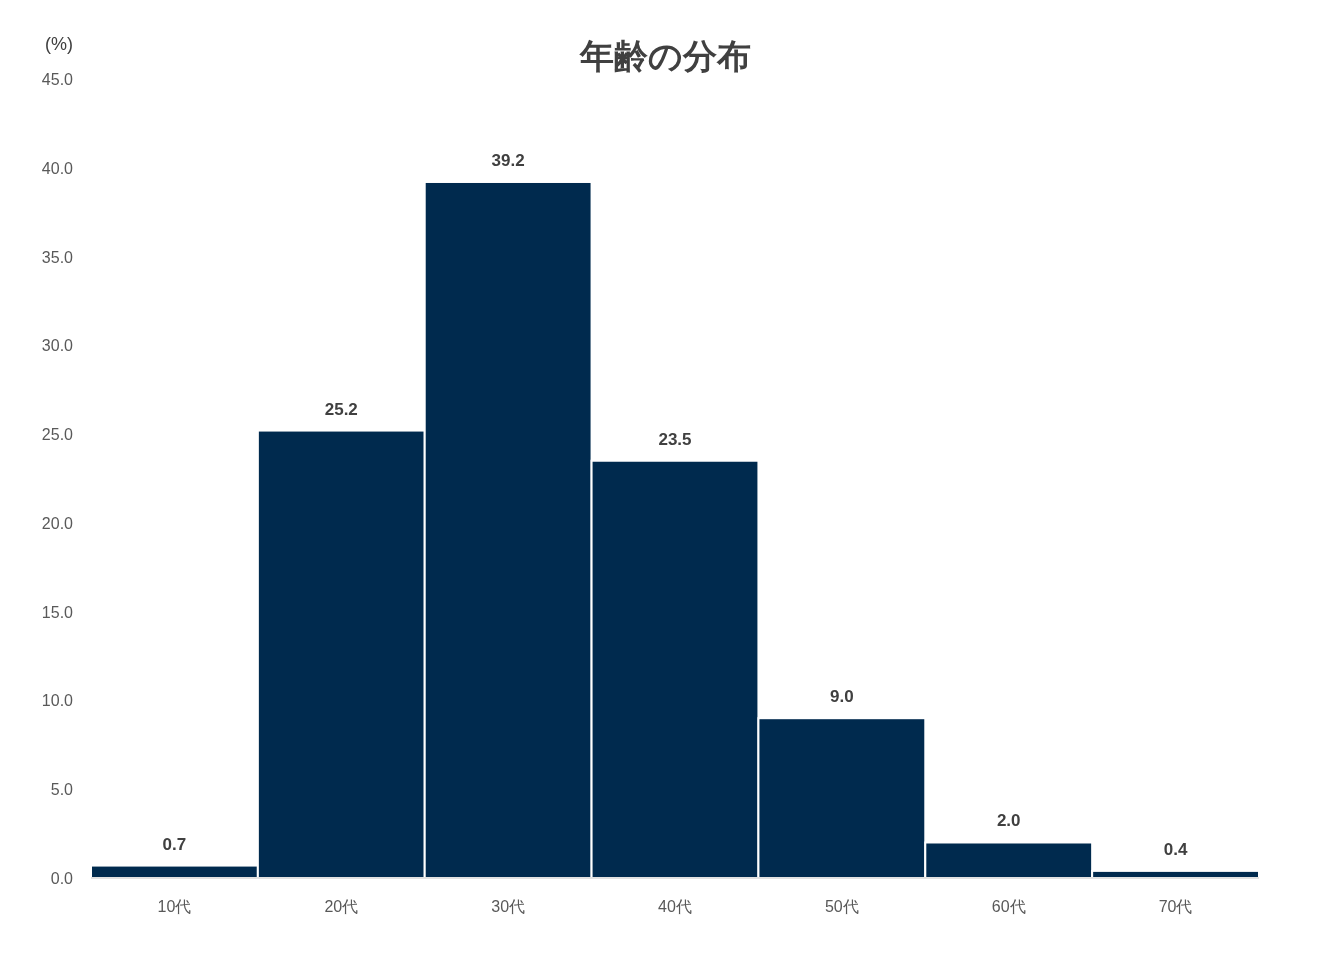  What do you see at coordinates (508, 160) in the screenshot?
I see `data-label: 39.2` at bounding box center [508, 160].